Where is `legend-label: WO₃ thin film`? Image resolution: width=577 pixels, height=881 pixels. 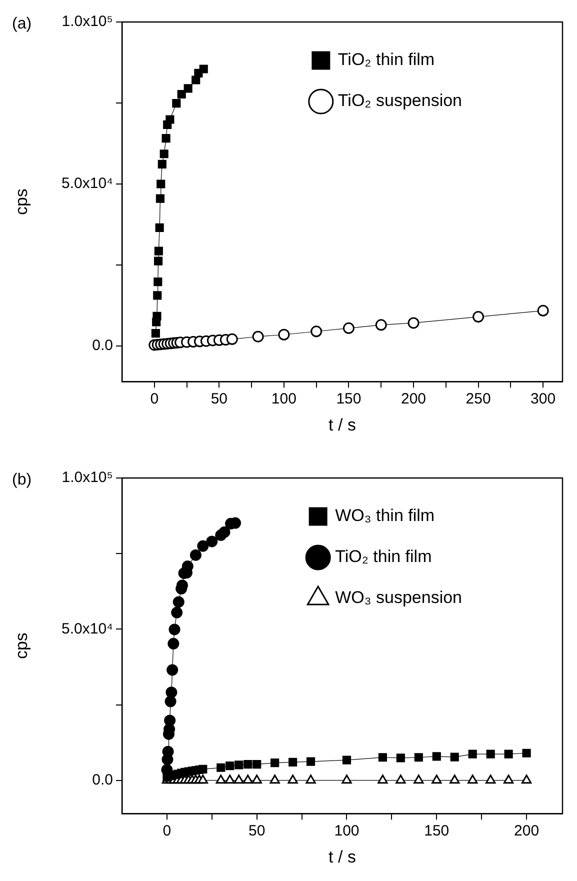
legend-label: WO₃ thin film is located at coordinates (385, 516).